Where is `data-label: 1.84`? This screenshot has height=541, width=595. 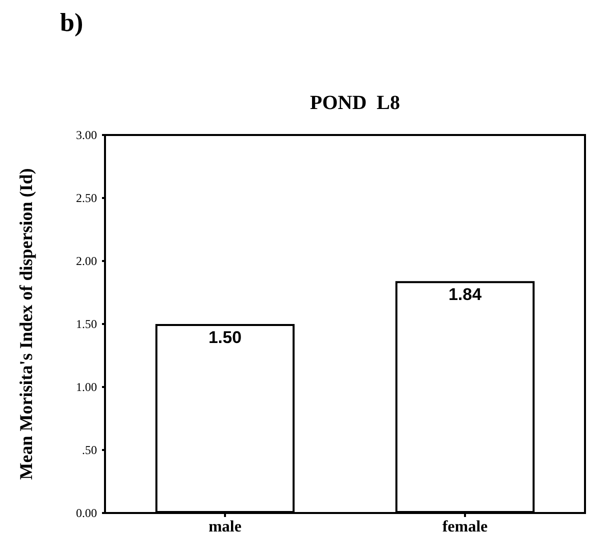 data-label: 1.84 is located at coordinates (465, 294).